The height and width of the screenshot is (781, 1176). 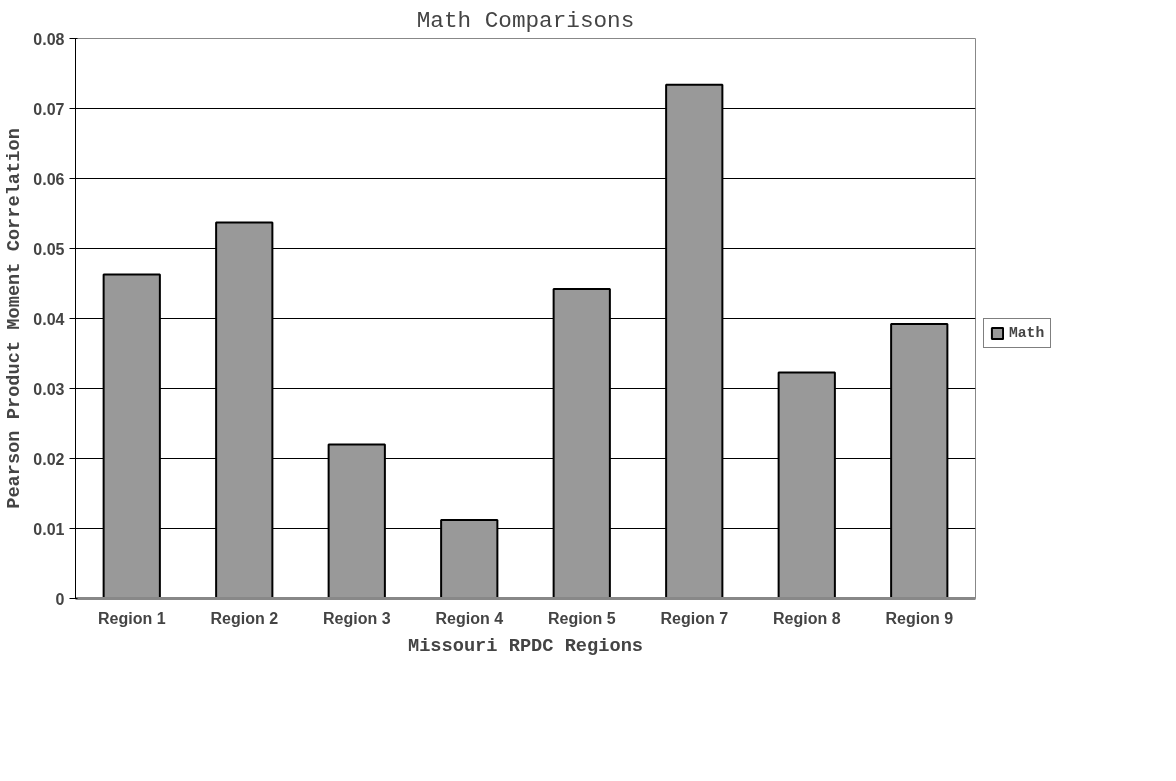 What do you see at coordinates (356, 618) in the screenshot?
I see `x-tick-label: Region 3` at bounding box center [356, 618].